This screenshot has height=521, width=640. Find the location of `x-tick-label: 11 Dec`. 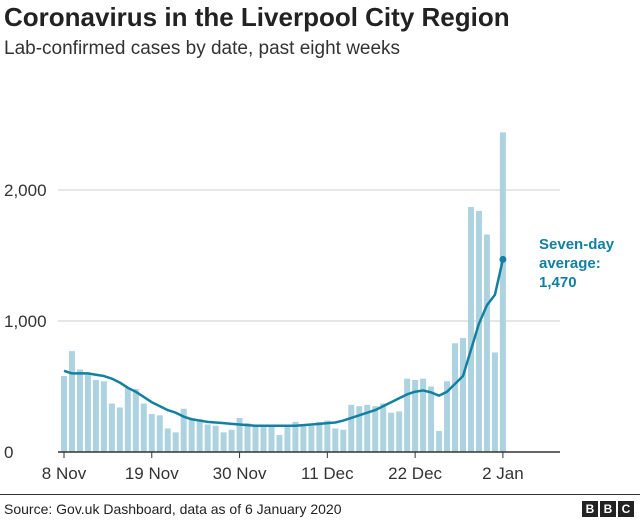

x-tick-label: 11 Dec is located at coordinates (327, 473).